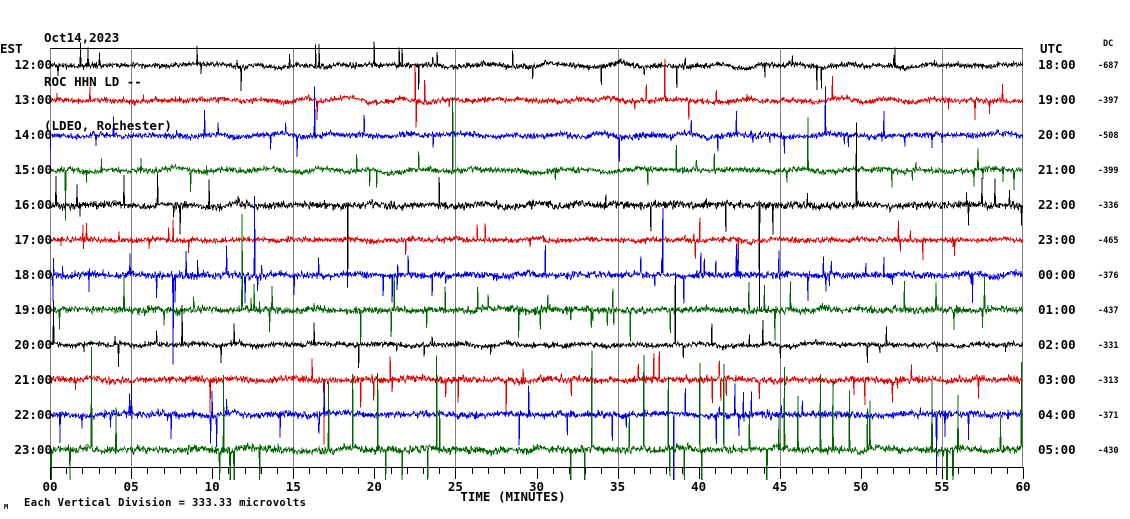 The height and width of the screenshot is (519, 1130). Describe the element at coordinates (1108, 241) in the screenshot. I see `row-dc-value: -465` at that location.